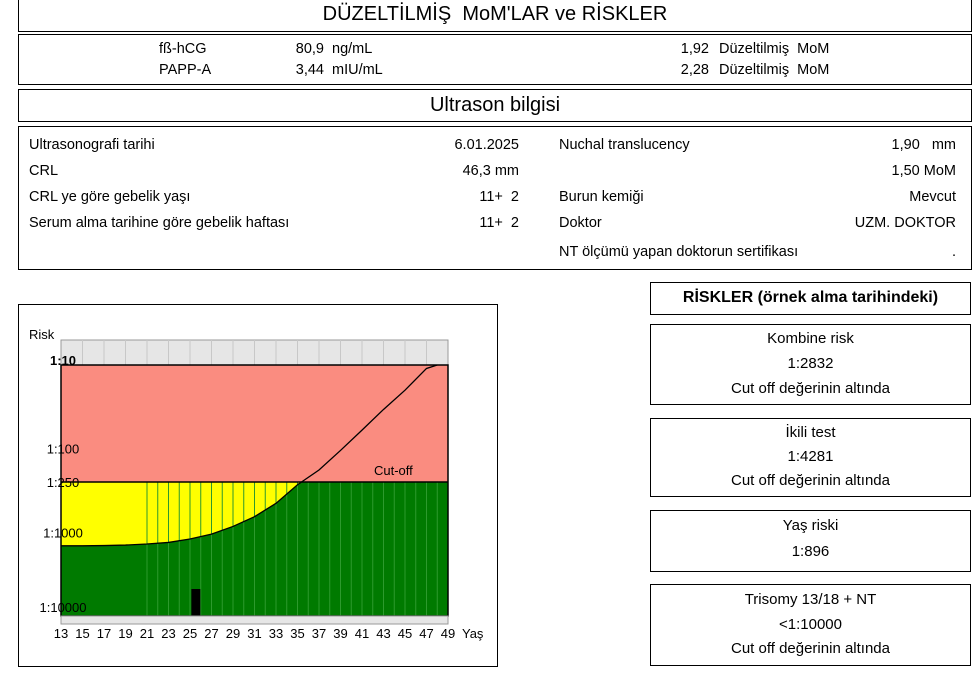 The height and width of the screenshot is (688, 978). What do you see at coordinates (190, 633) in the screenshot?
I see `x-tick-label: 25` at bounding box center [190, 633].